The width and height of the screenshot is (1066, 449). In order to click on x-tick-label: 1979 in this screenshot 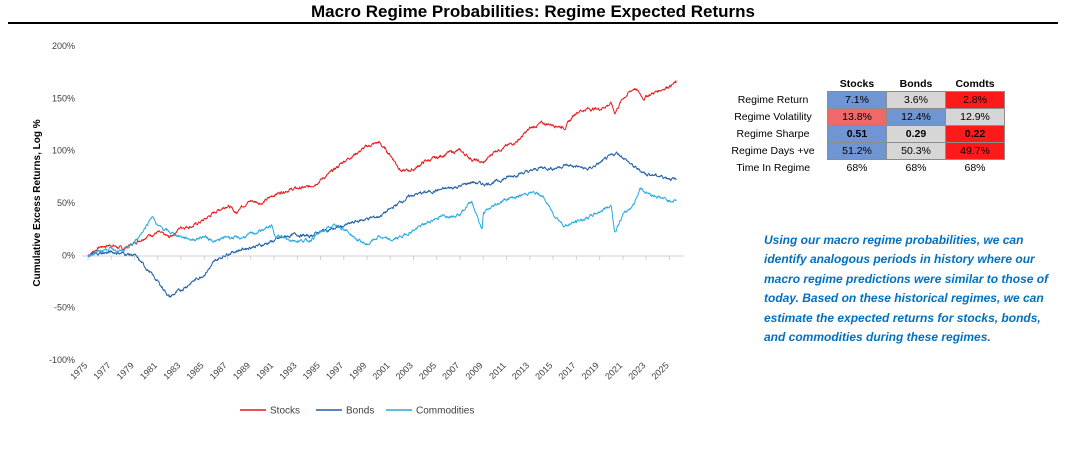, I will do `click(125, 370)`.